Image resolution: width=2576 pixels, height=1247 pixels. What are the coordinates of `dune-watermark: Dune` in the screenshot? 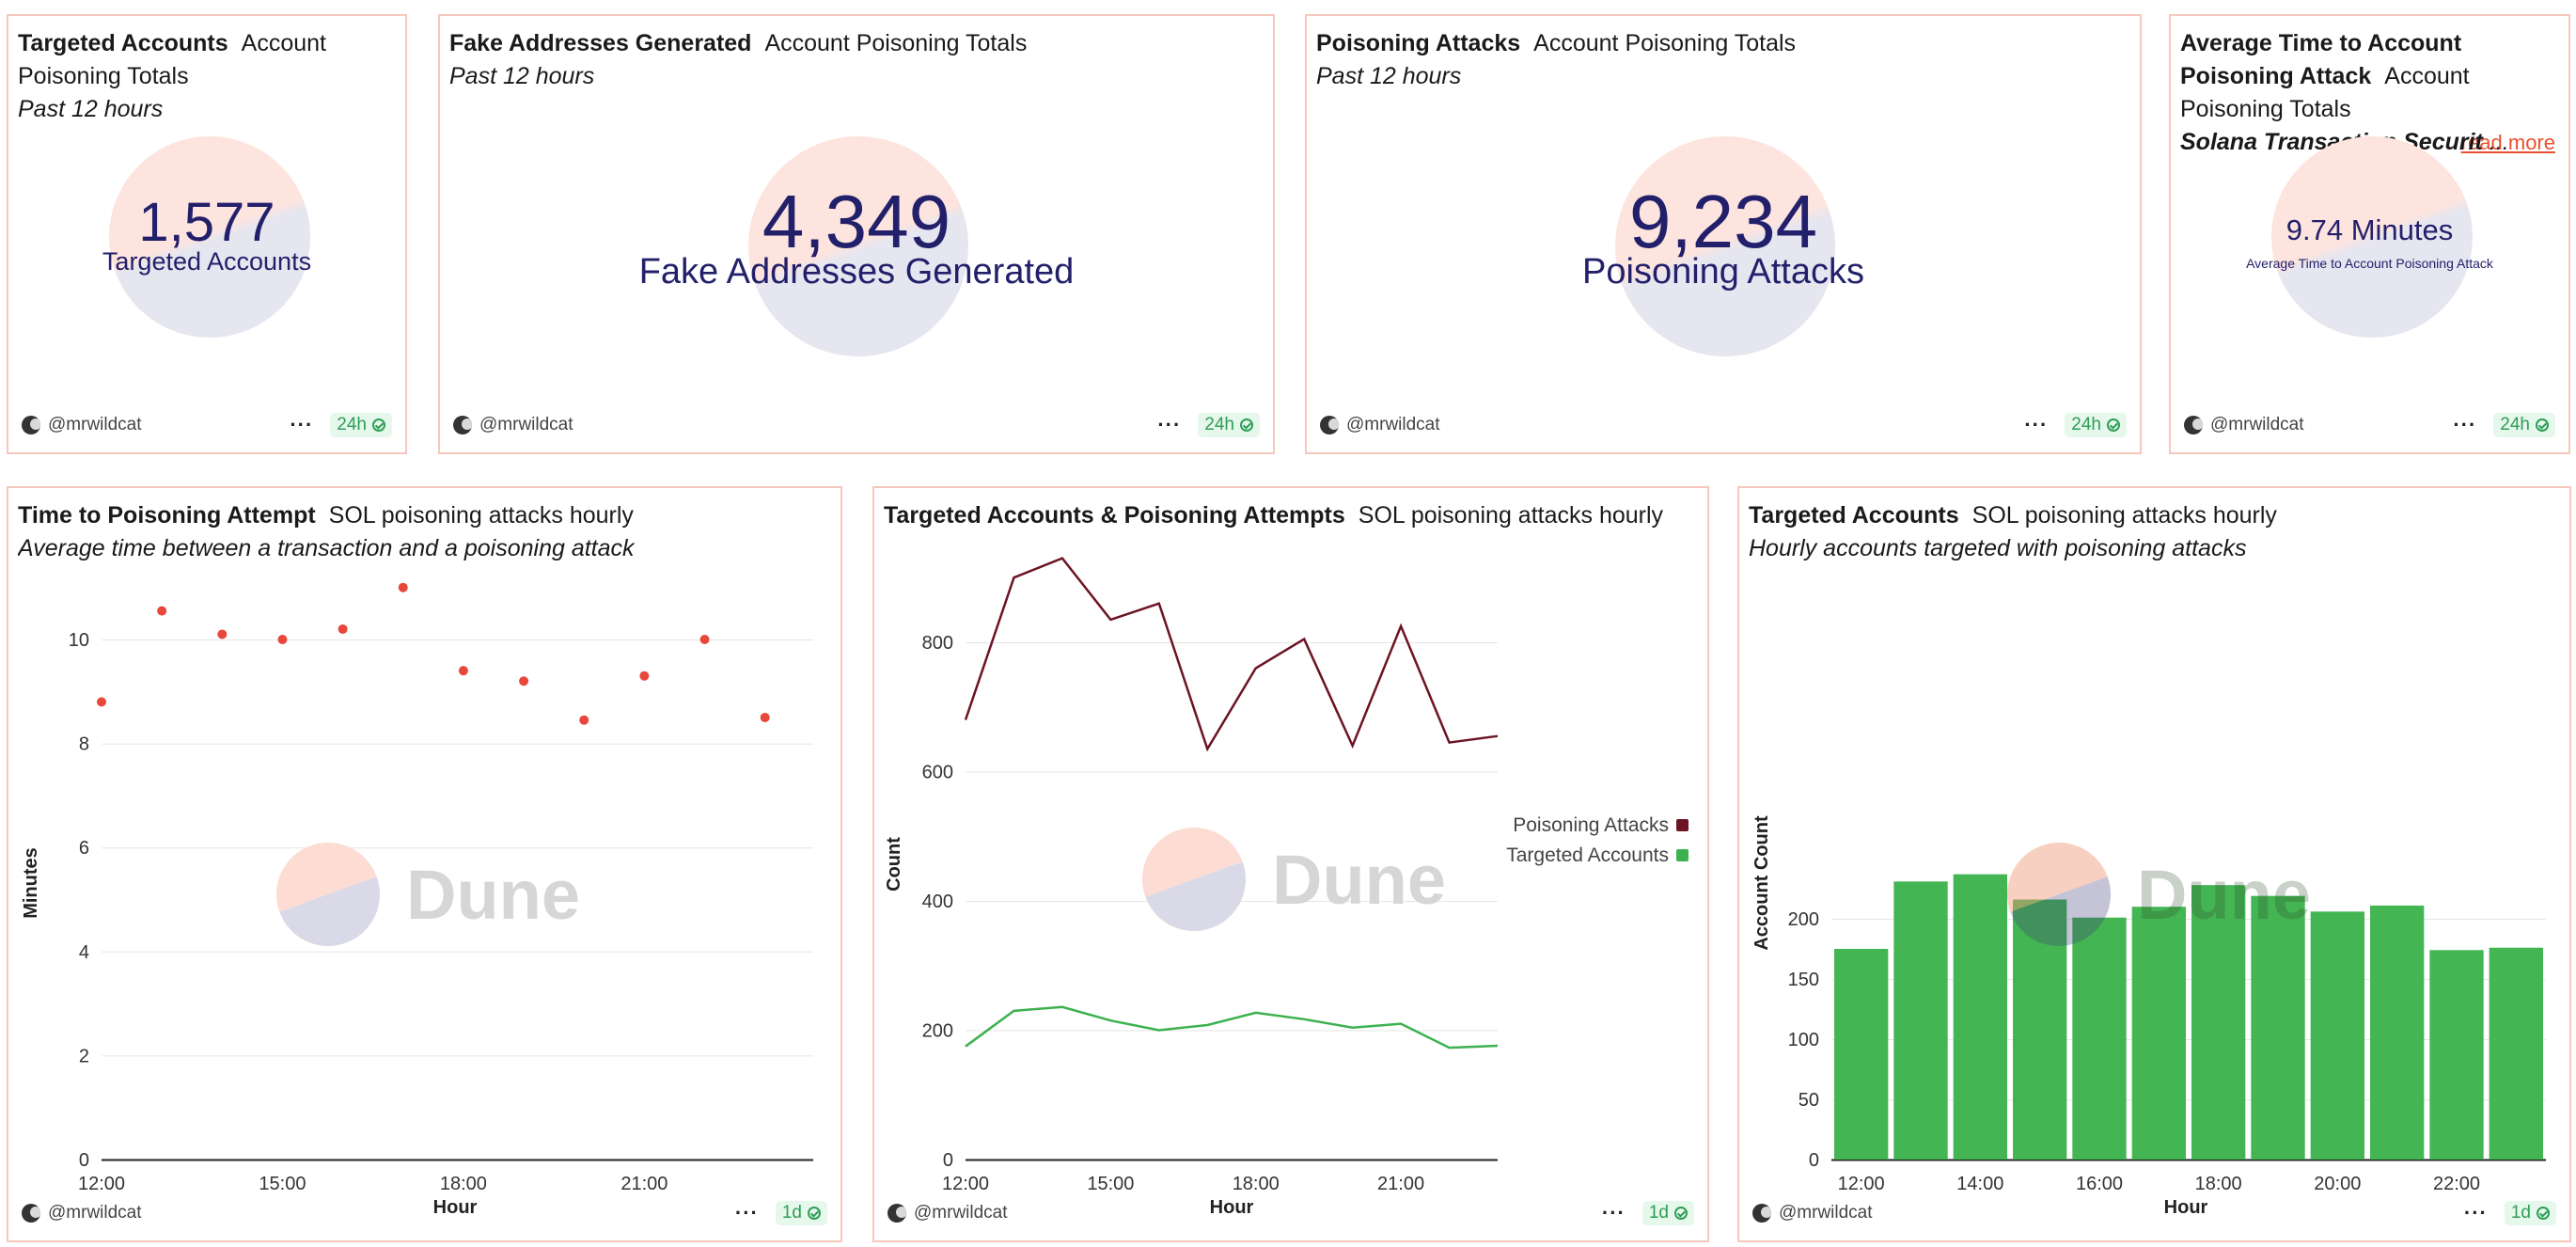 It's located at (1294, 880).